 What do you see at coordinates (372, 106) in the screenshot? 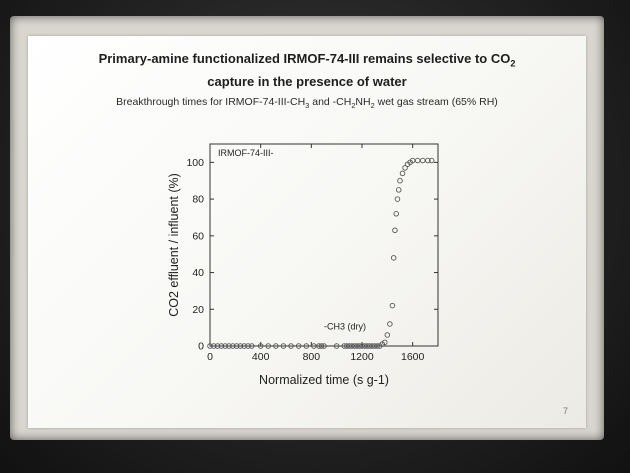
I see `subtitle-sub3: 2` at bounding box center [372, 106].